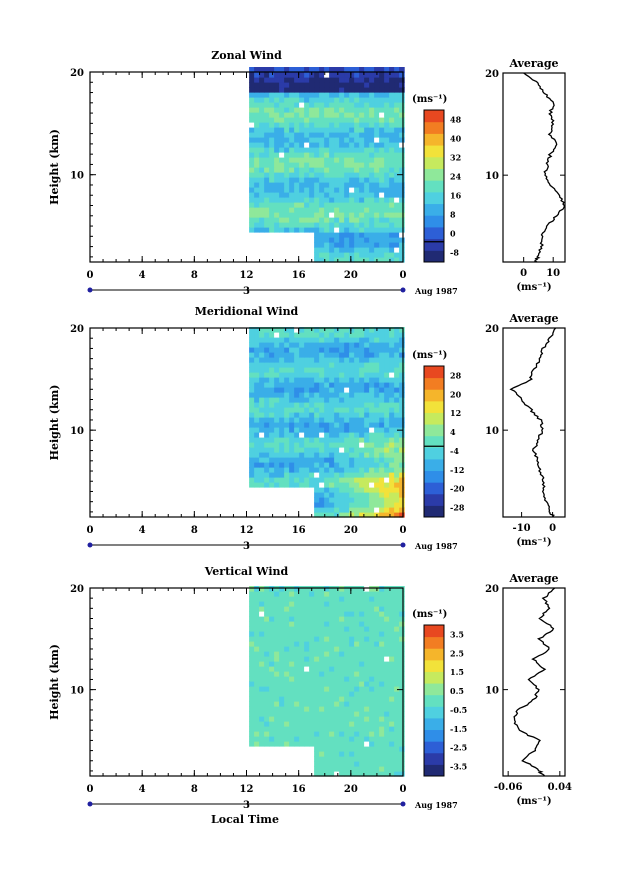  Describe the element at coordinates (436, 805) in the screenshot. I see `date-label: Aug 1987` at that location.